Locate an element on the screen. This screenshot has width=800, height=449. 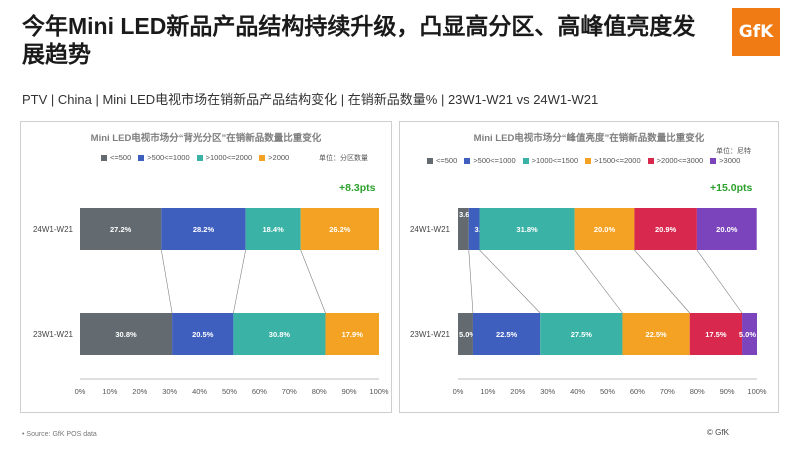
legend-item: >1000<=1500 is located at coordinates (550, 160).